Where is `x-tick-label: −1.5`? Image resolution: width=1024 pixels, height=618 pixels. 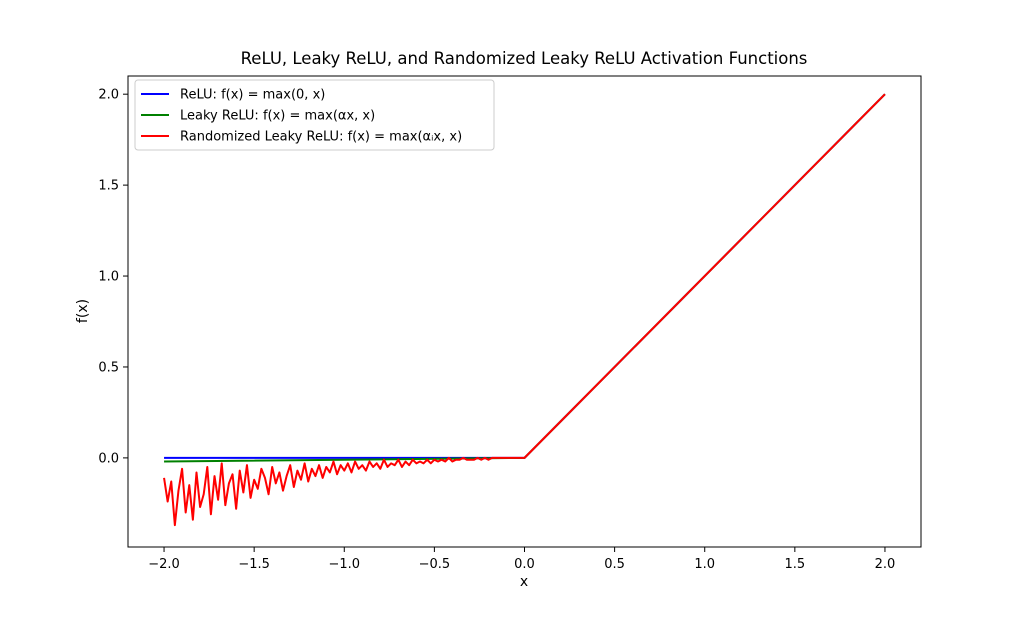 x-tick-label: −1.5 is located at coordinates (254, 564).